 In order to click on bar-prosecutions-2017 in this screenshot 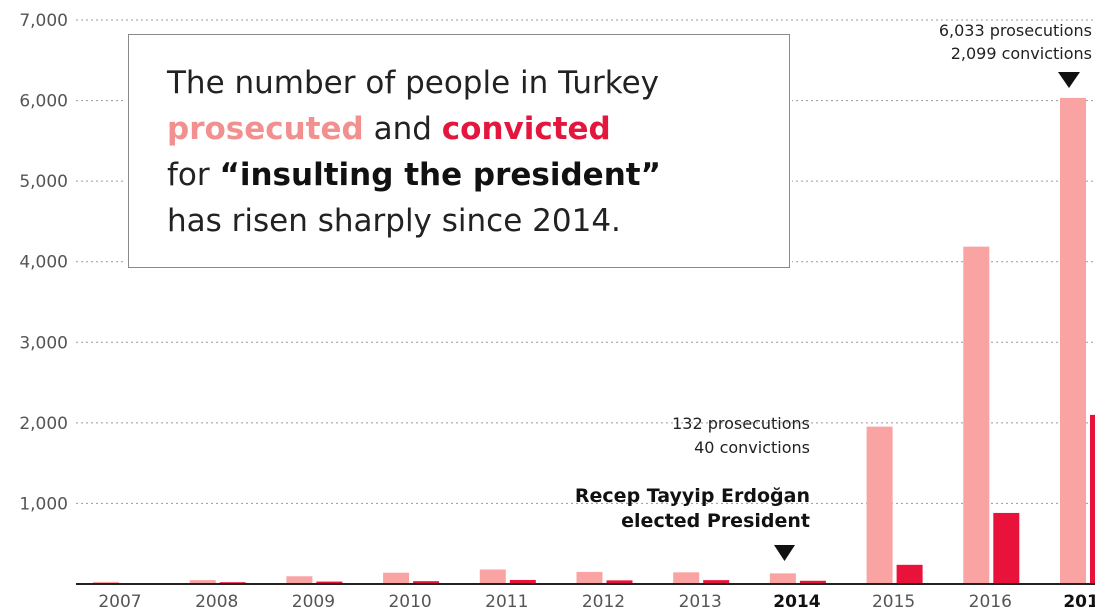, I will do `click(1073, 341)`.